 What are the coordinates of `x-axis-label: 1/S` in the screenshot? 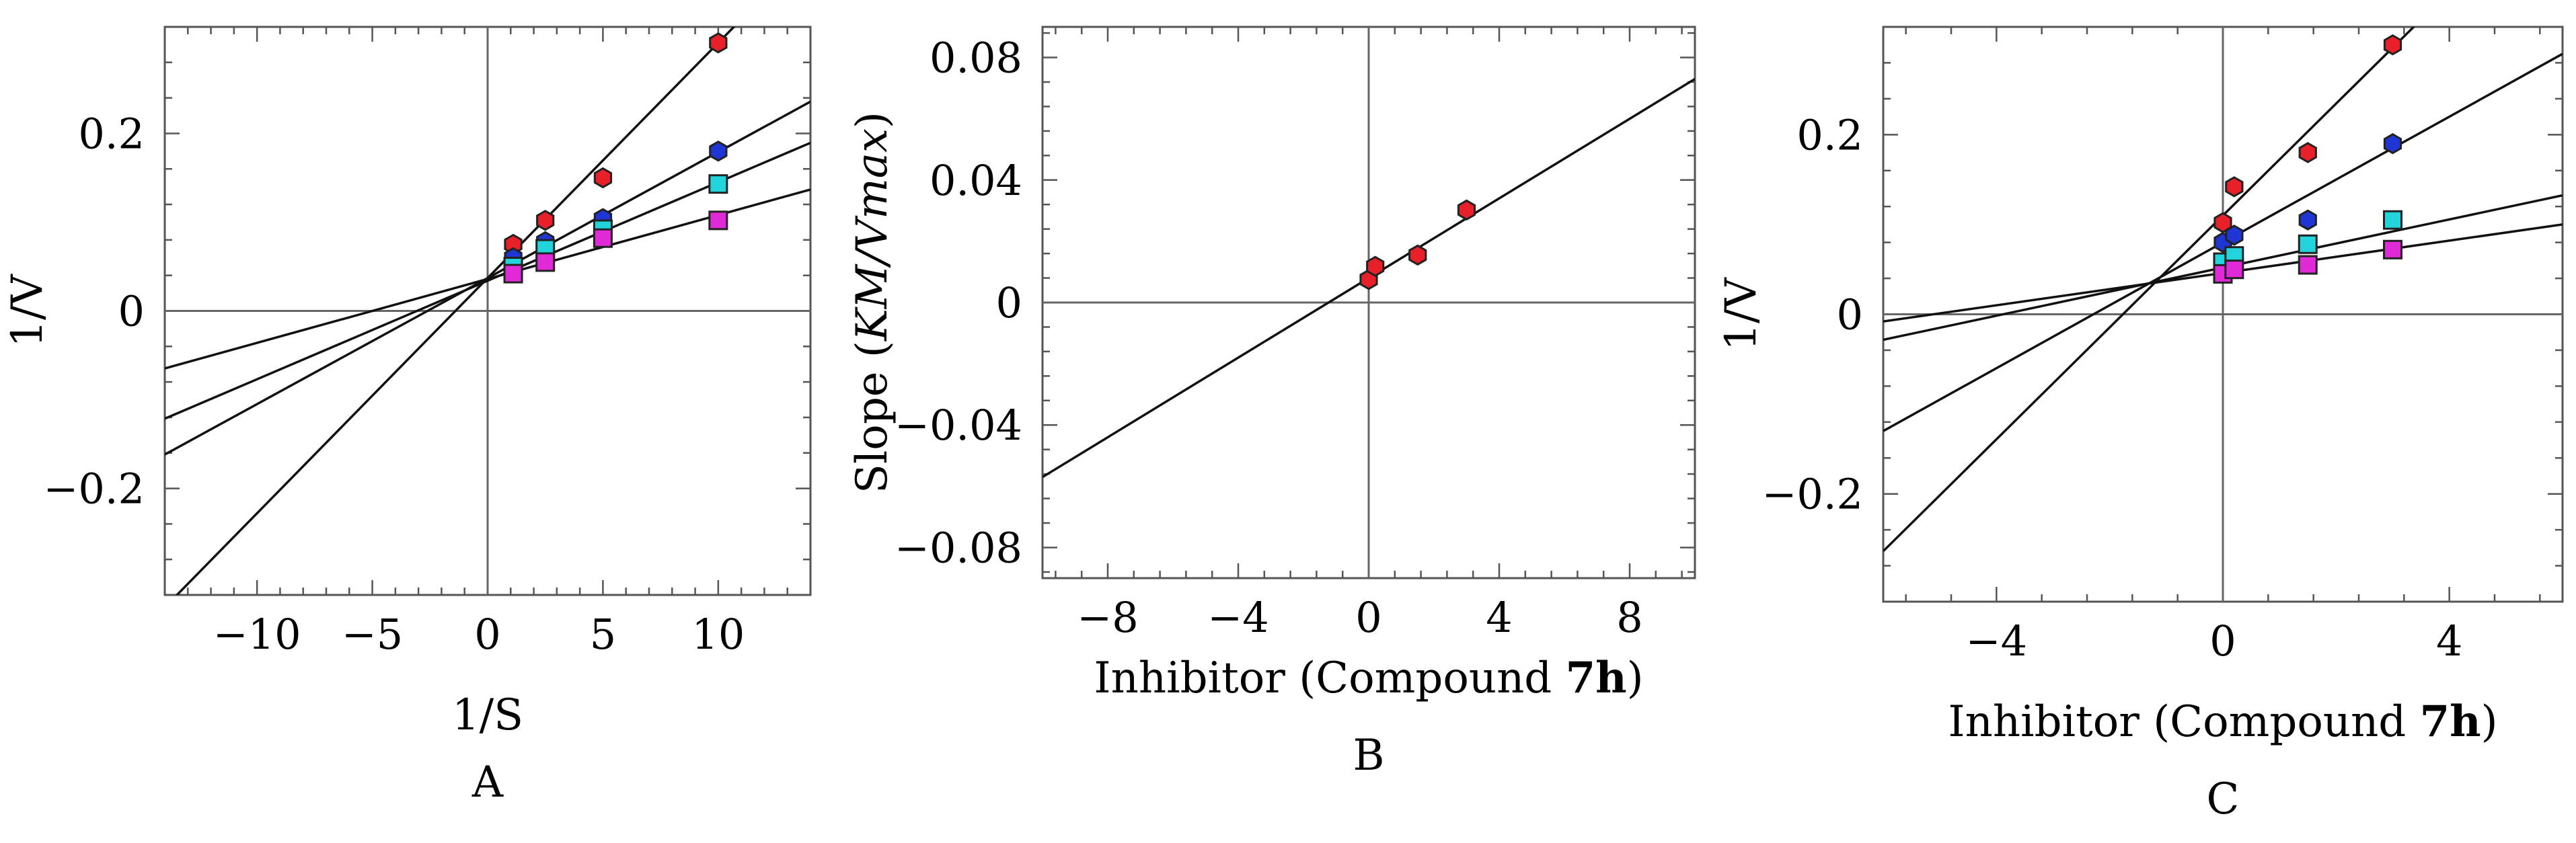 It's located at (487, 715).